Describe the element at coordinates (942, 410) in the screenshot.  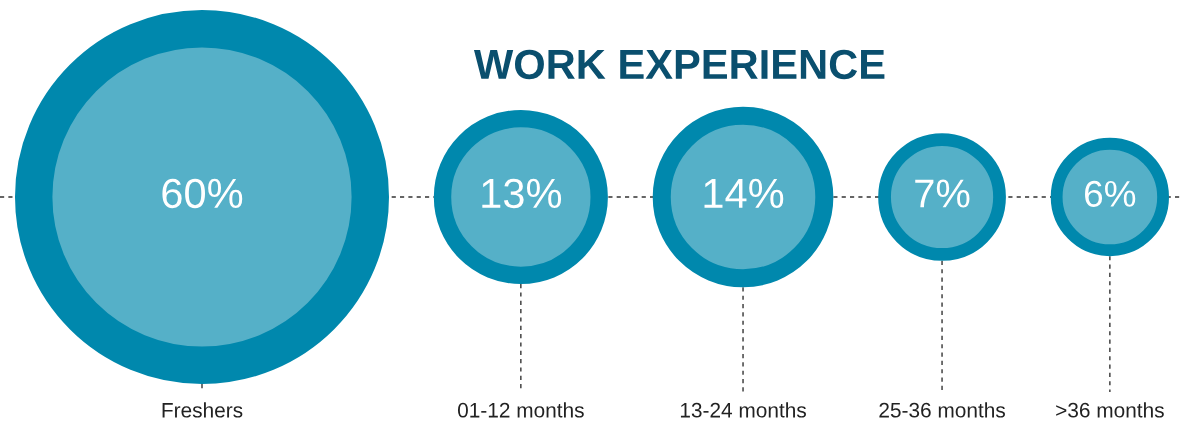
I see `category-label: 25-36 months` at that location.